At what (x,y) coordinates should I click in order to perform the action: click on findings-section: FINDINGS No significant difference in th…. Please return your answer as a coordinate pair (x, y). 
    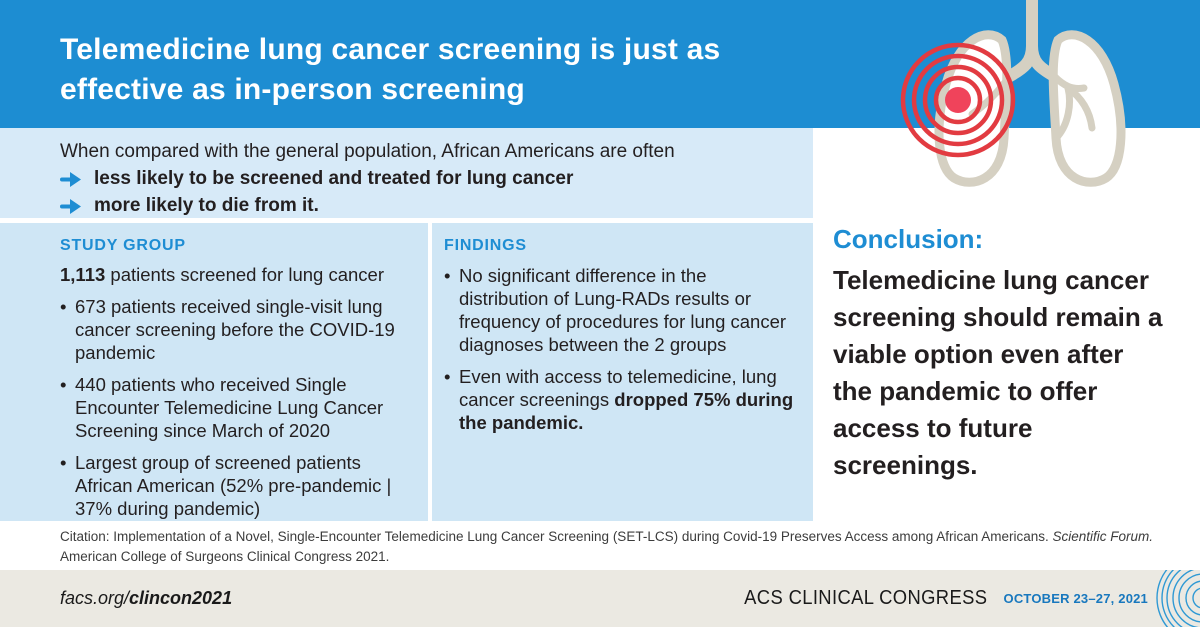
    Looking at the image, I should click on (620, 335).